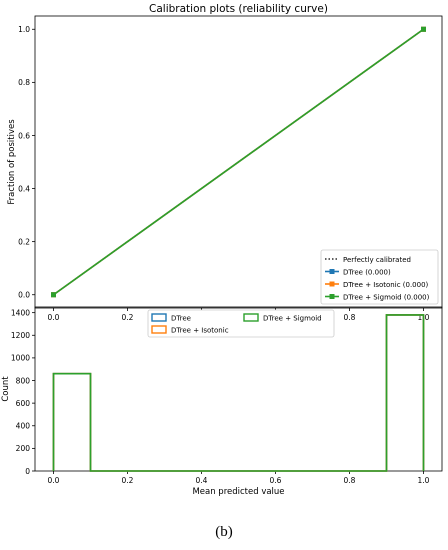 This screenshot has width=448, height=550. What do you see at coordinates (54, 480) in the screenshot?
I see `histogram-x-tick-label: 0.0` at bounding box center [54, 480].